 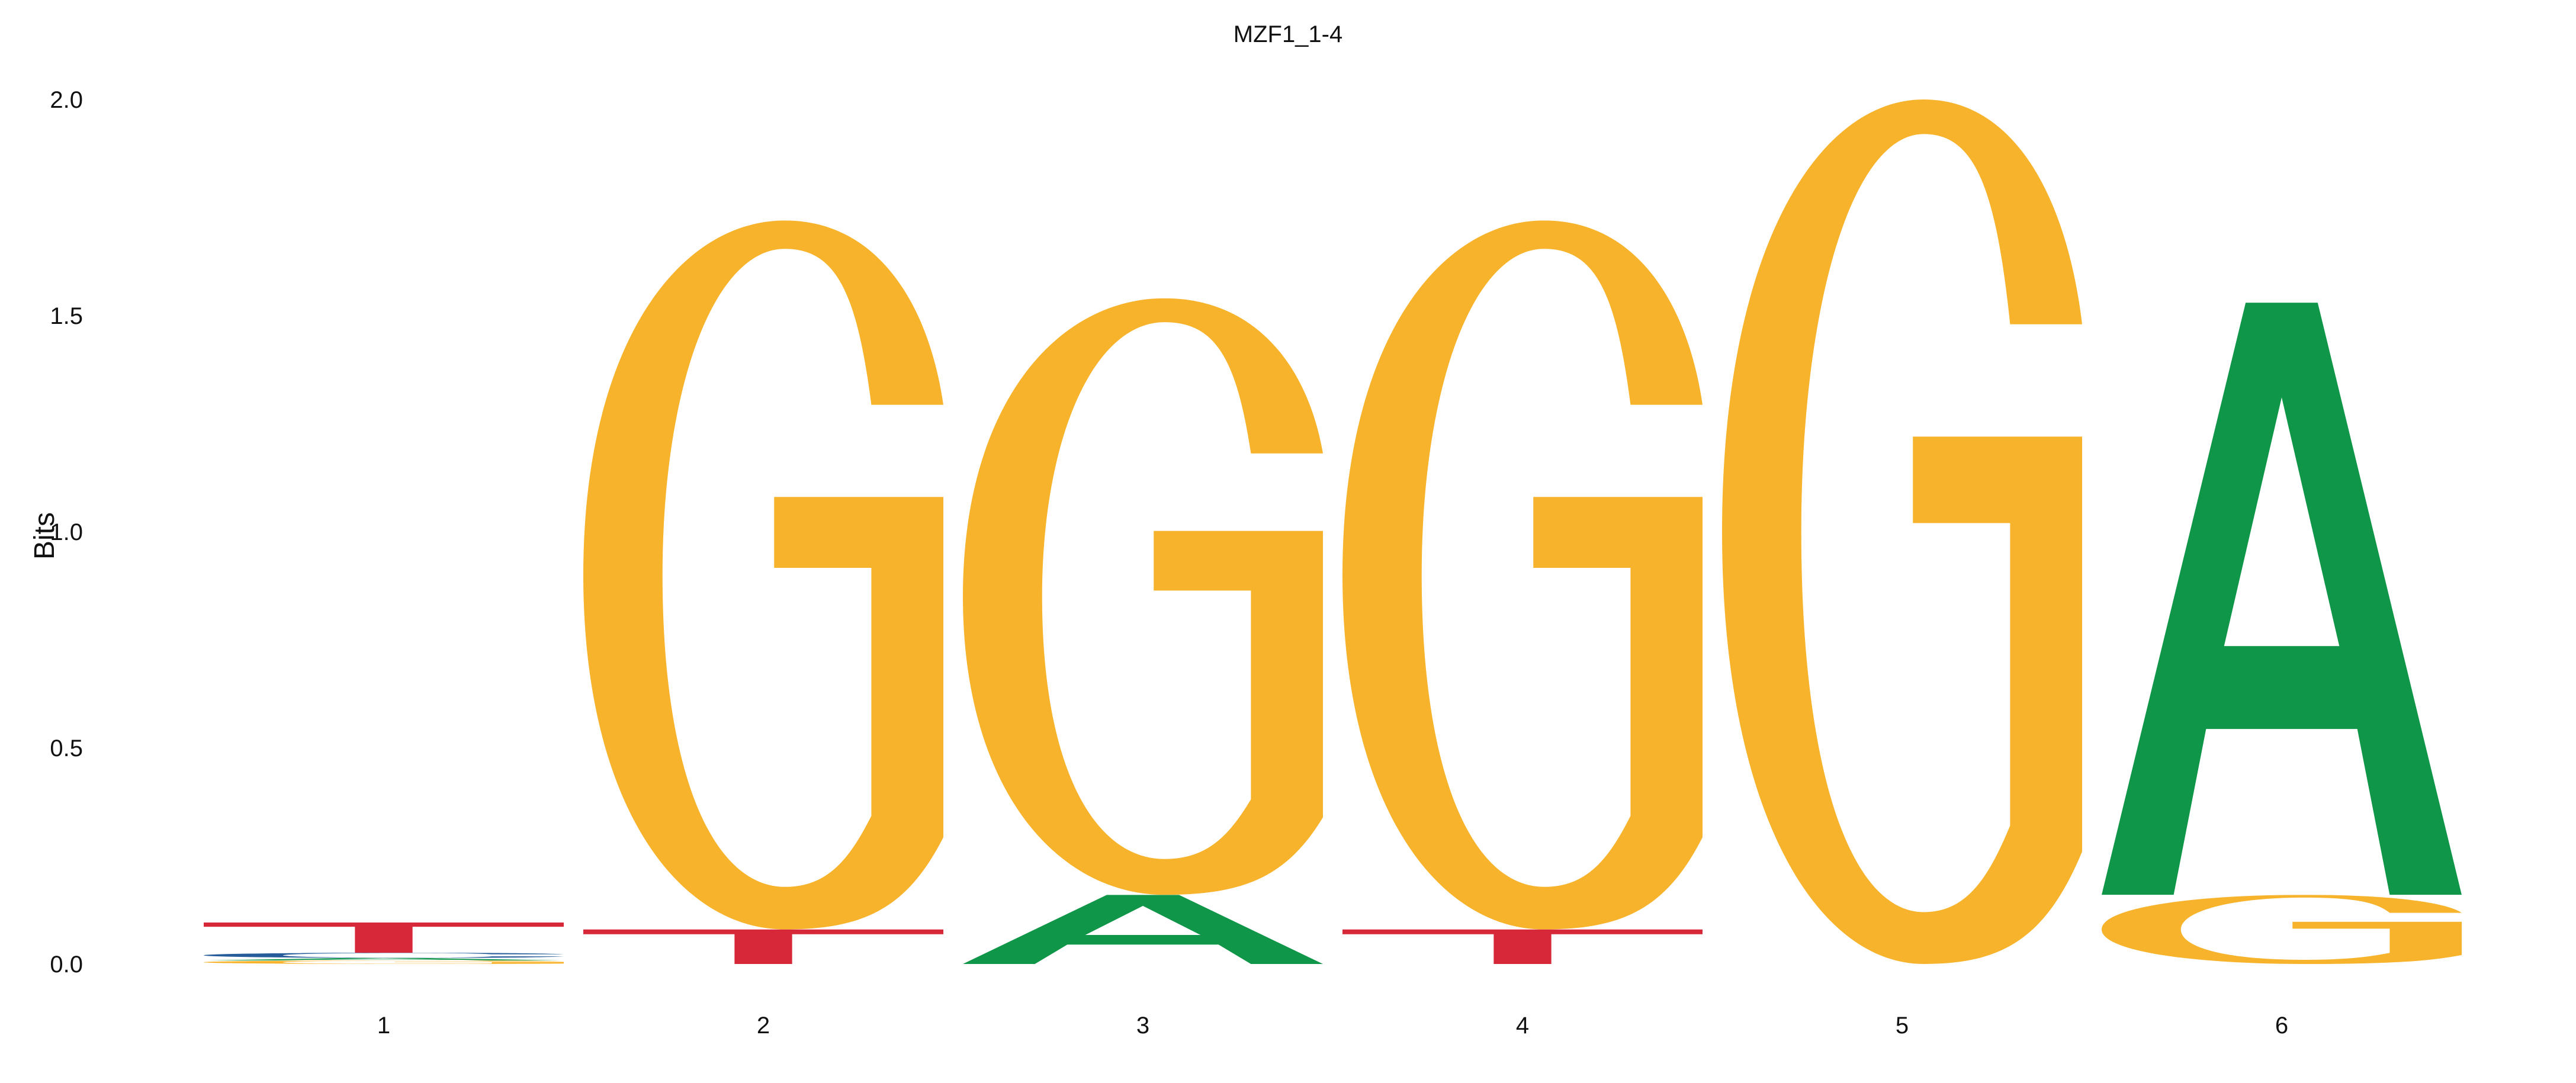 I want to click on x-tick-label: 6, so click(x=2281, y=1026).